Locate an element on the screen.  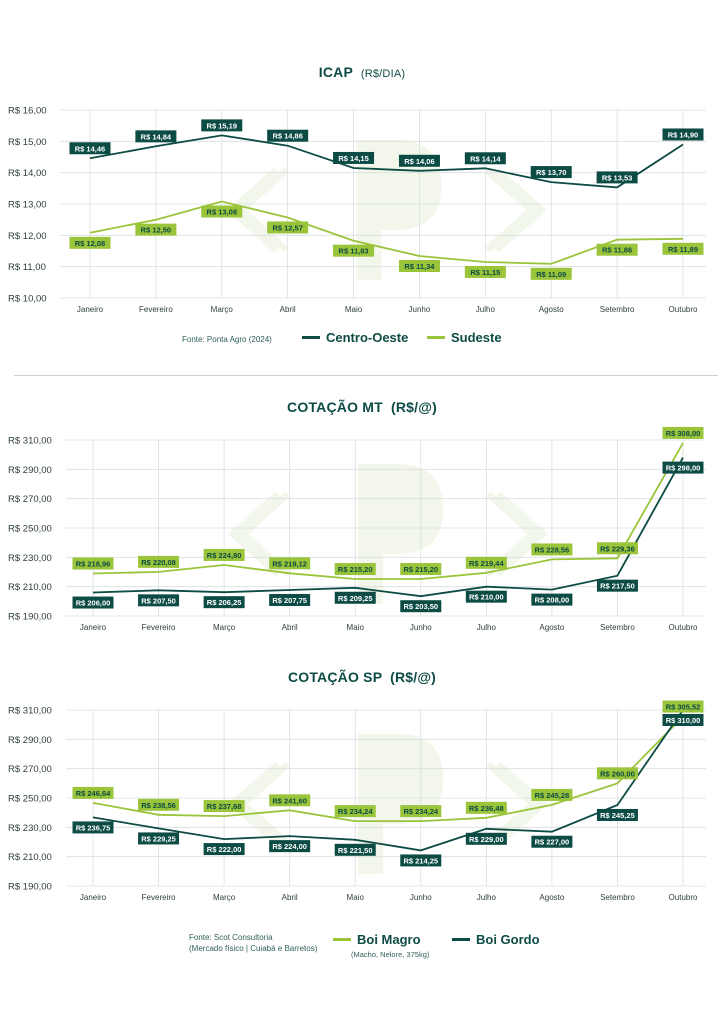
sp-data-label-text: R$ 214,25 is located at coordinates (420, 860).